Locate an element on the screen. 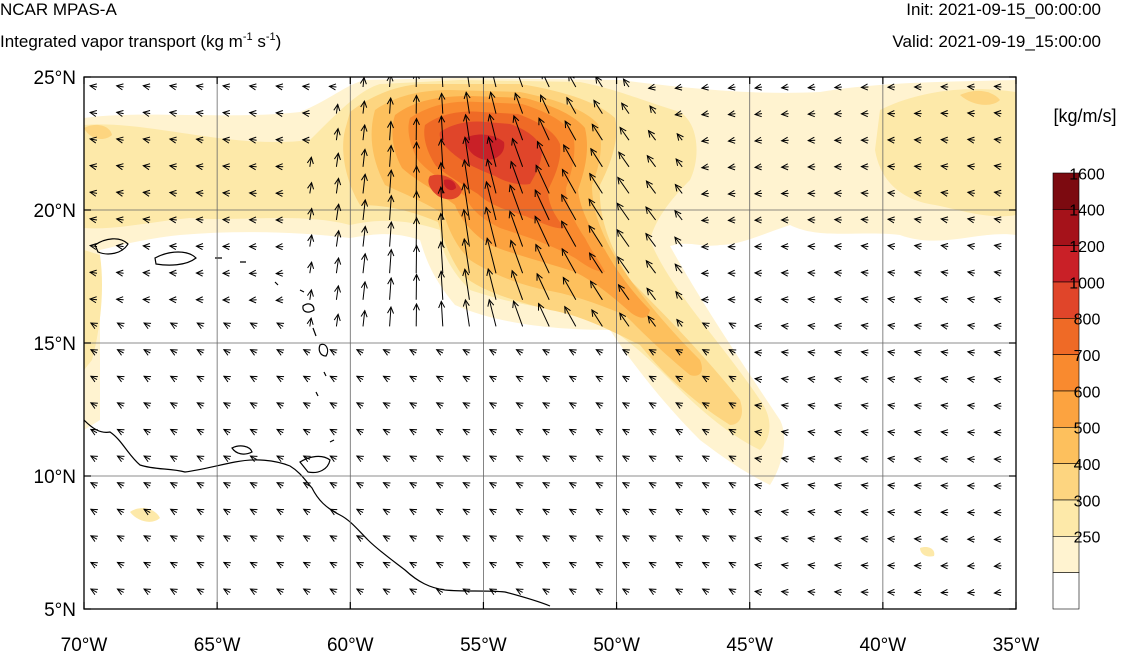  colorbar-level-label: 1600 is located at coordinates (1087, 174).